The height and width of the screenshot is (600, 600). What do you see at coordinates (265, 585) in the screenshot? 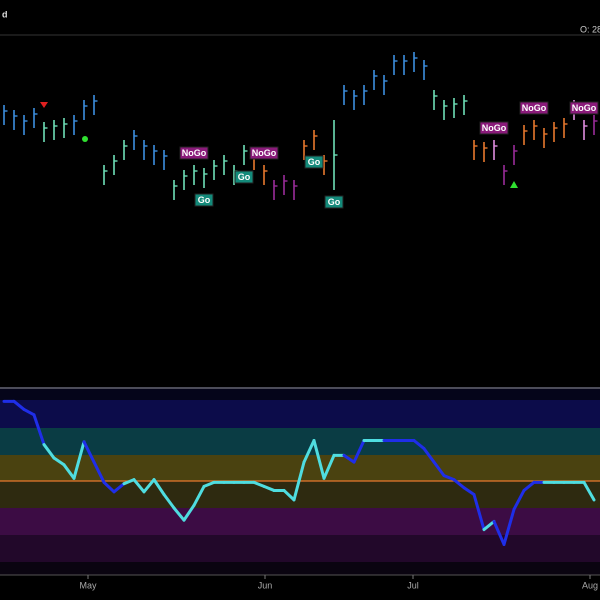
I see `x-tick-label: Jun` at bounding box center [265, 585].